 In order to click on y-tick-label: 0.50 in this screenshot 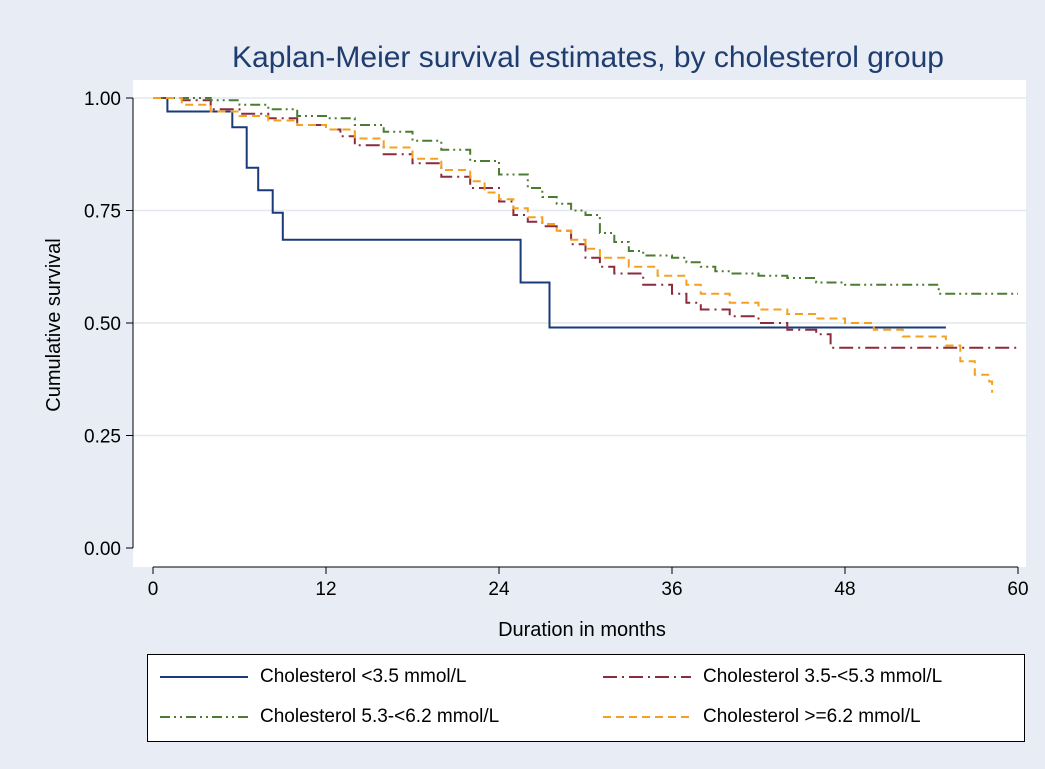, I will do `click(102, 324)`.